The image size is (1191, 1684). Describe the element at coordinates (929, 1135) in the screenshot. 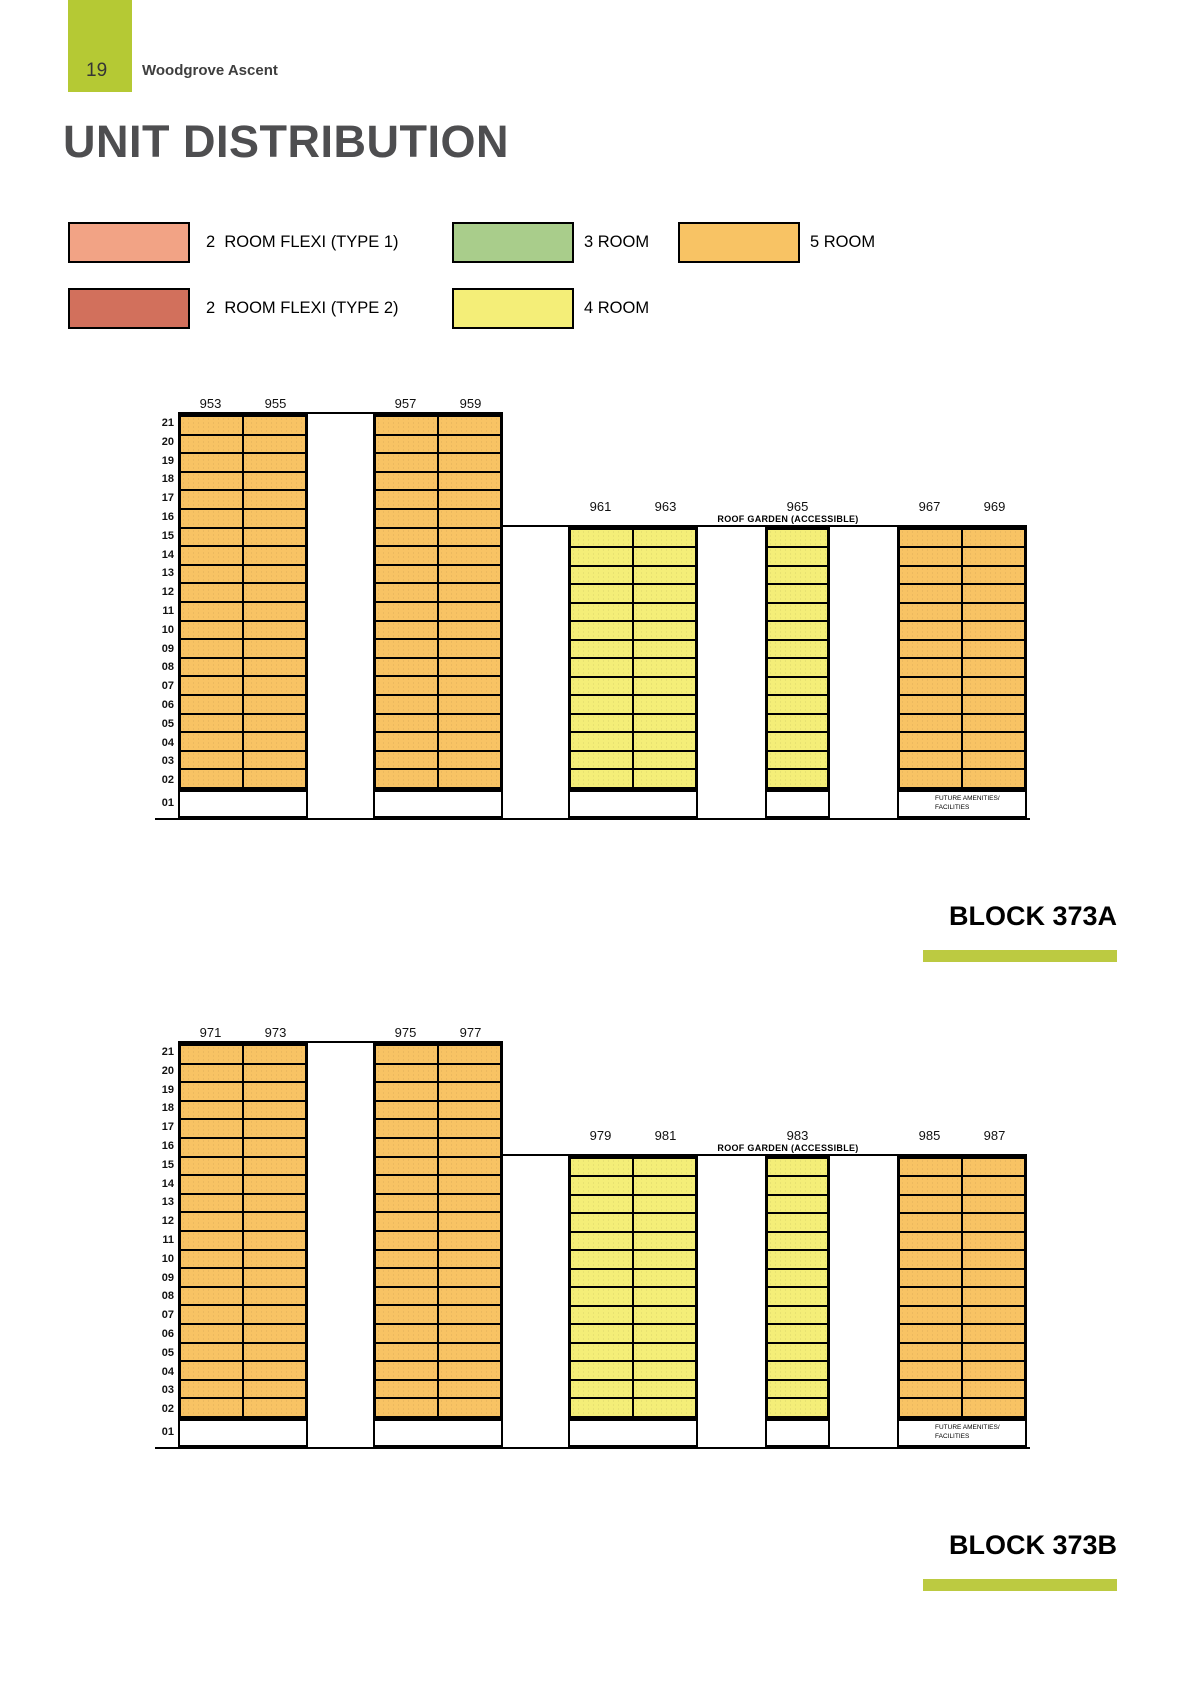

I see `unit-number-label: 985` at that location.